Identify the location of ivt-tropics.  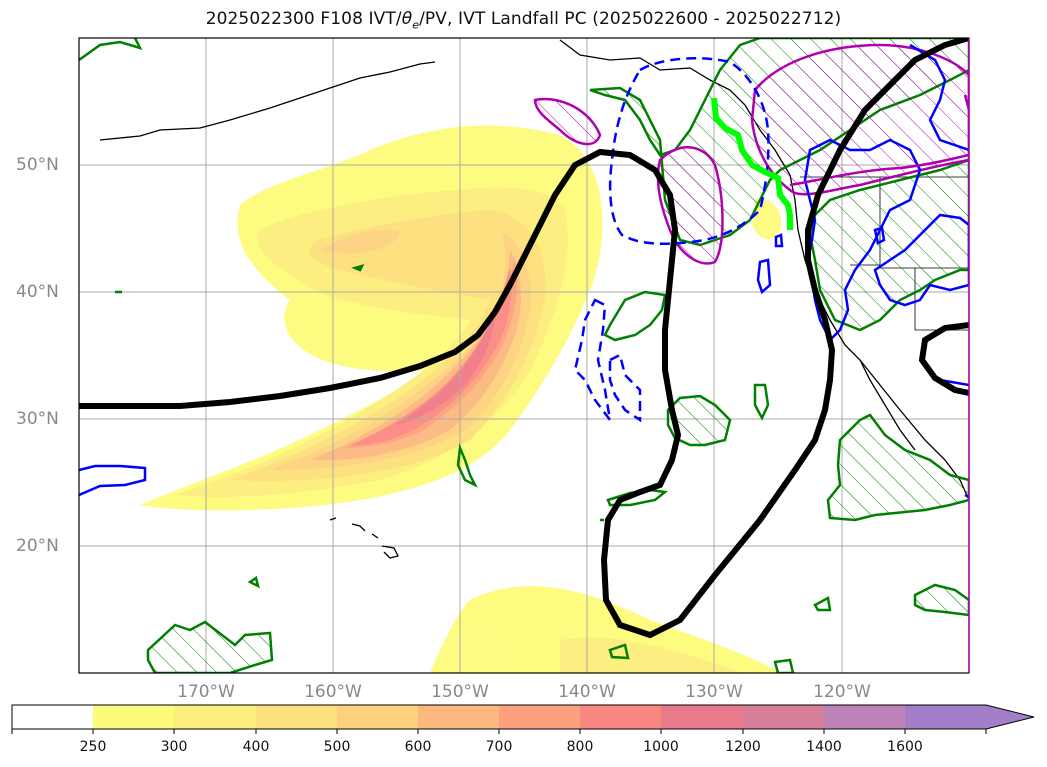
(605, 629).